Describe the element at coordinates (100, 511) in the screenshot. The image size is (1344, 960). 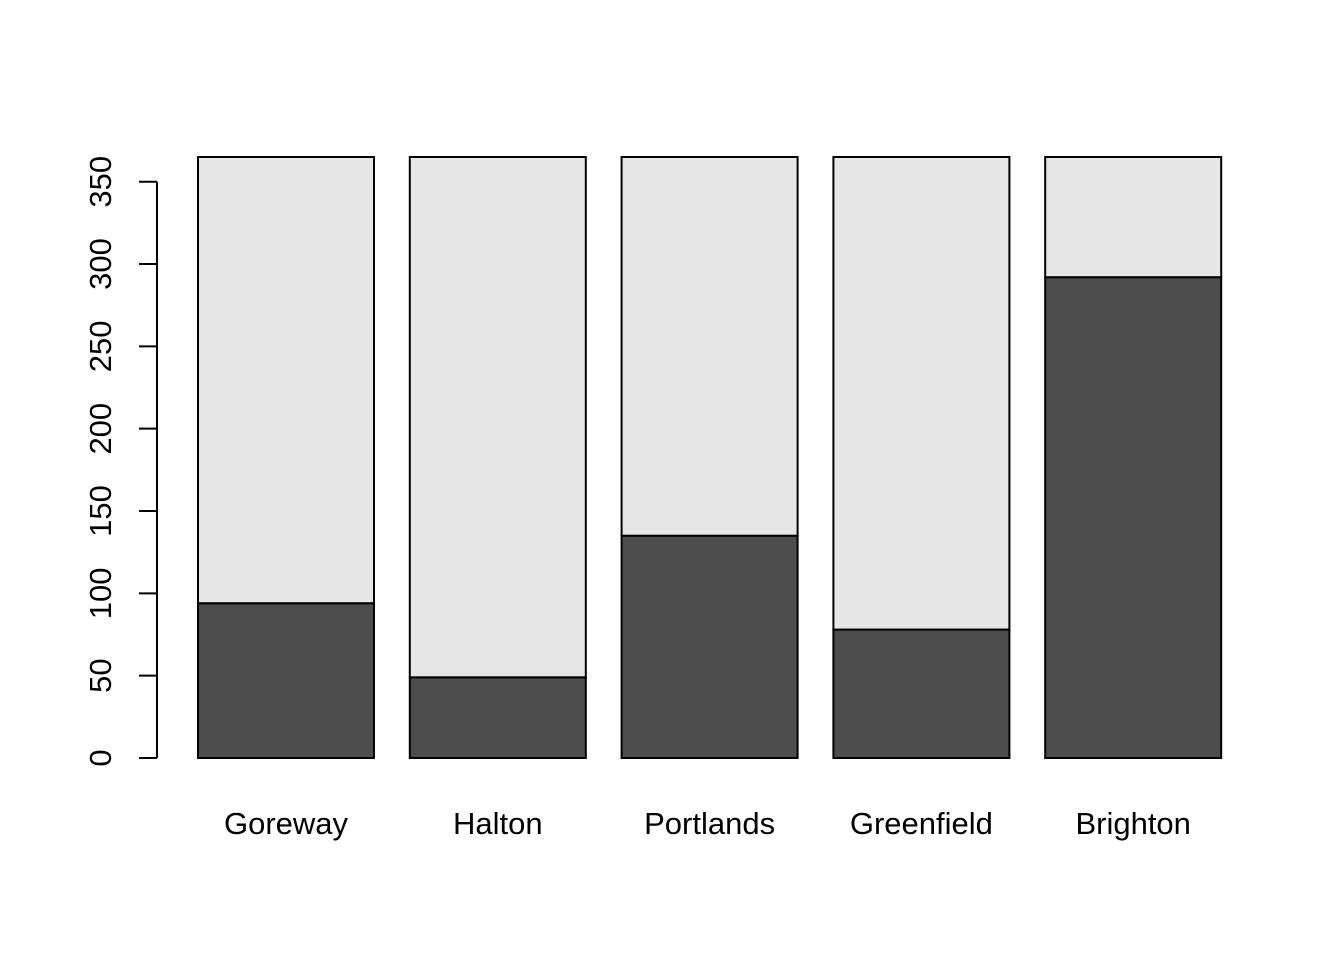
I see `y-tick-label: 150` at that location.